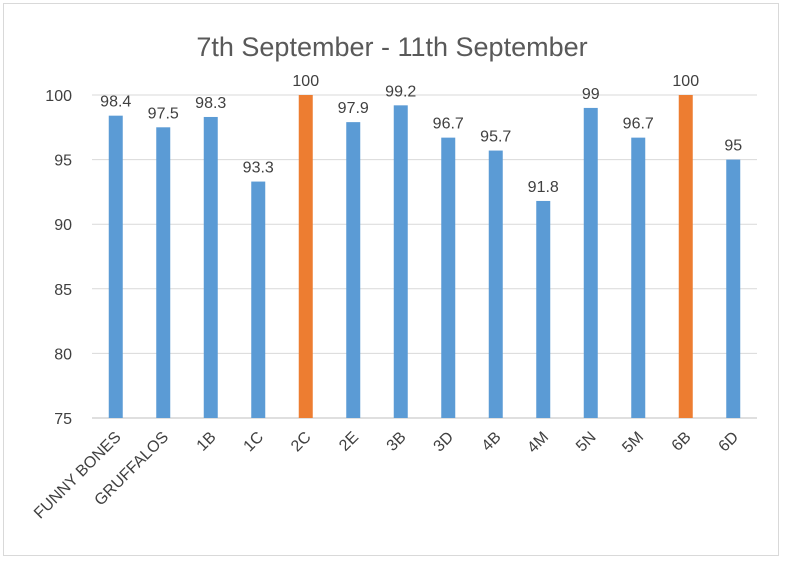  I want to click on x-tick-label: 5M, so click(633, 443).